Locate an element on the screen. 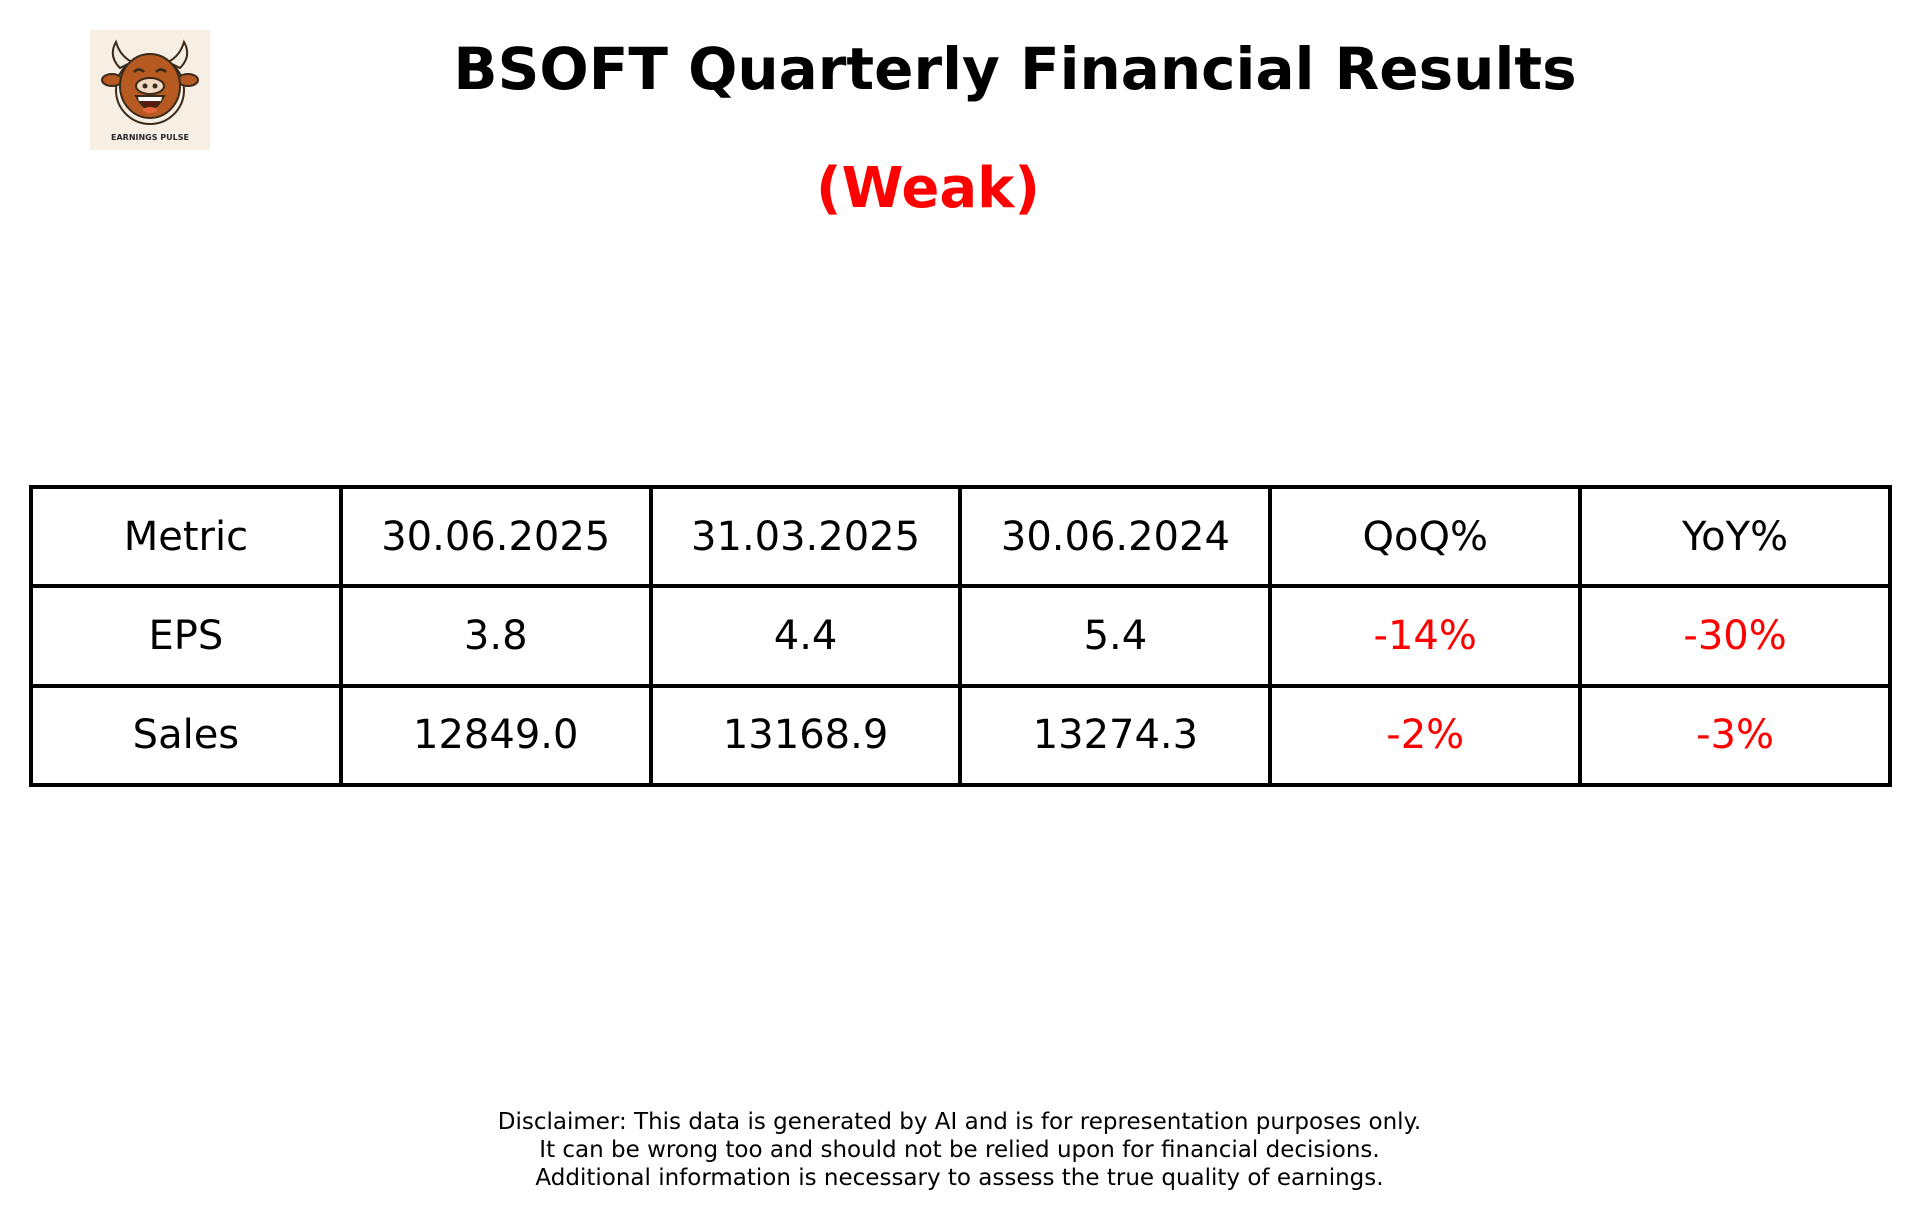 The image size is (1919, 1220). yoy-change-cell: -3% is located at coordinates (1735, 735).